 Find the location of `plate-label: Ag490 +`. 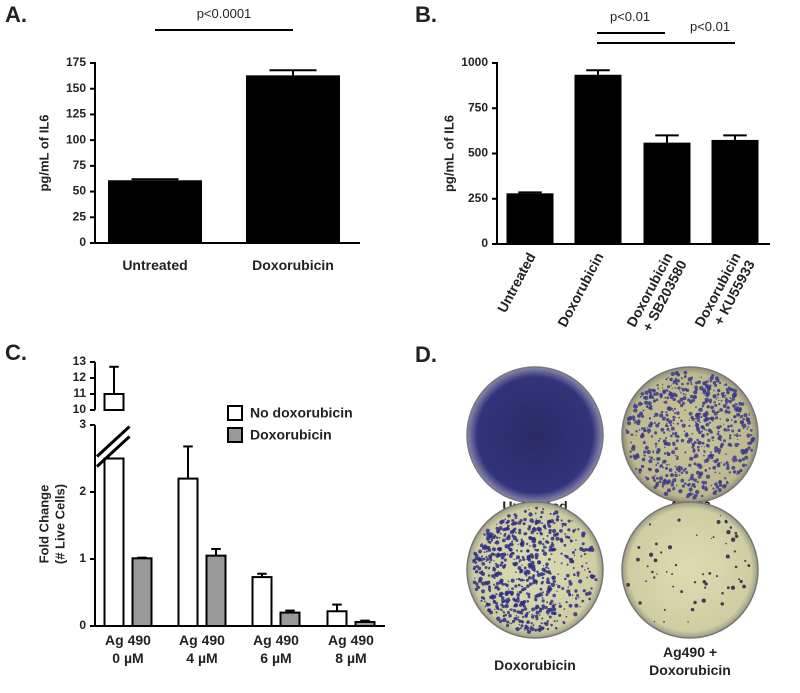

plate-label: Ag490 + is located at coordinates (690, 652).